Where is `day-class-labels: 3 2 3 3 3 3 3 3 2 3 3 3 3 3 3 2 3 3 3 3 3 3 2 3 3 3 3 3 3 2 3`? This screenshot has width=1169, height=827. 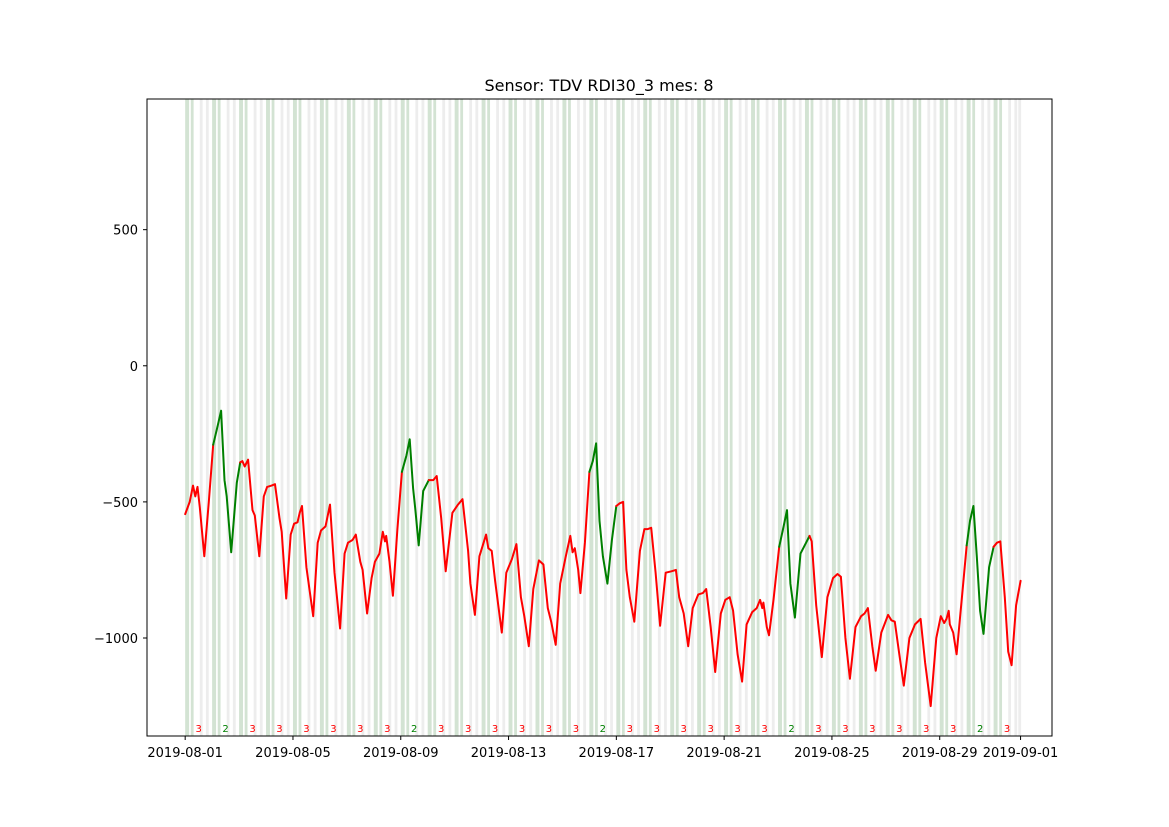
day-class-labels: 3 2 3 3 3 3 3 3 2 3 3 3 3 3 3 2 3 3 3 3 3 3 2 3 3 3 3 3 3 2 3 is located at coordinates (602, 729).